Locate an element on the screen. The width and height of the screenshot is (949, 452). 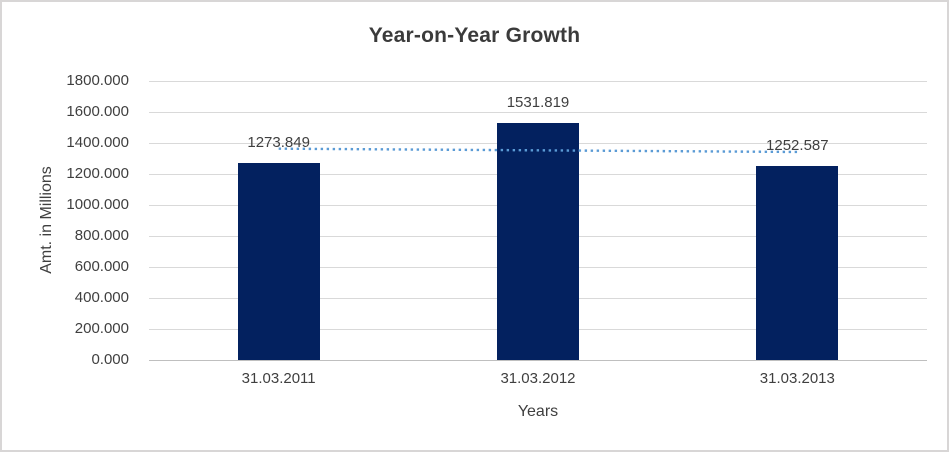
x-axis-title: Years is located at coordinates (538, 411).